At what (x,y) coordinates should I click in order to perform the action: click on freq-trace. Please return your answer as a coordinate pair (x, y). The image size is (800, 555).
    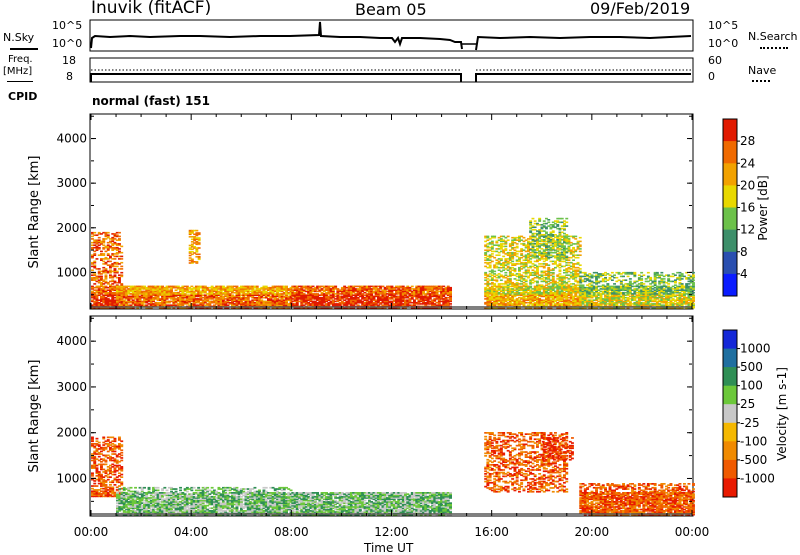
    Looking at the image, I should click on (276, 78).